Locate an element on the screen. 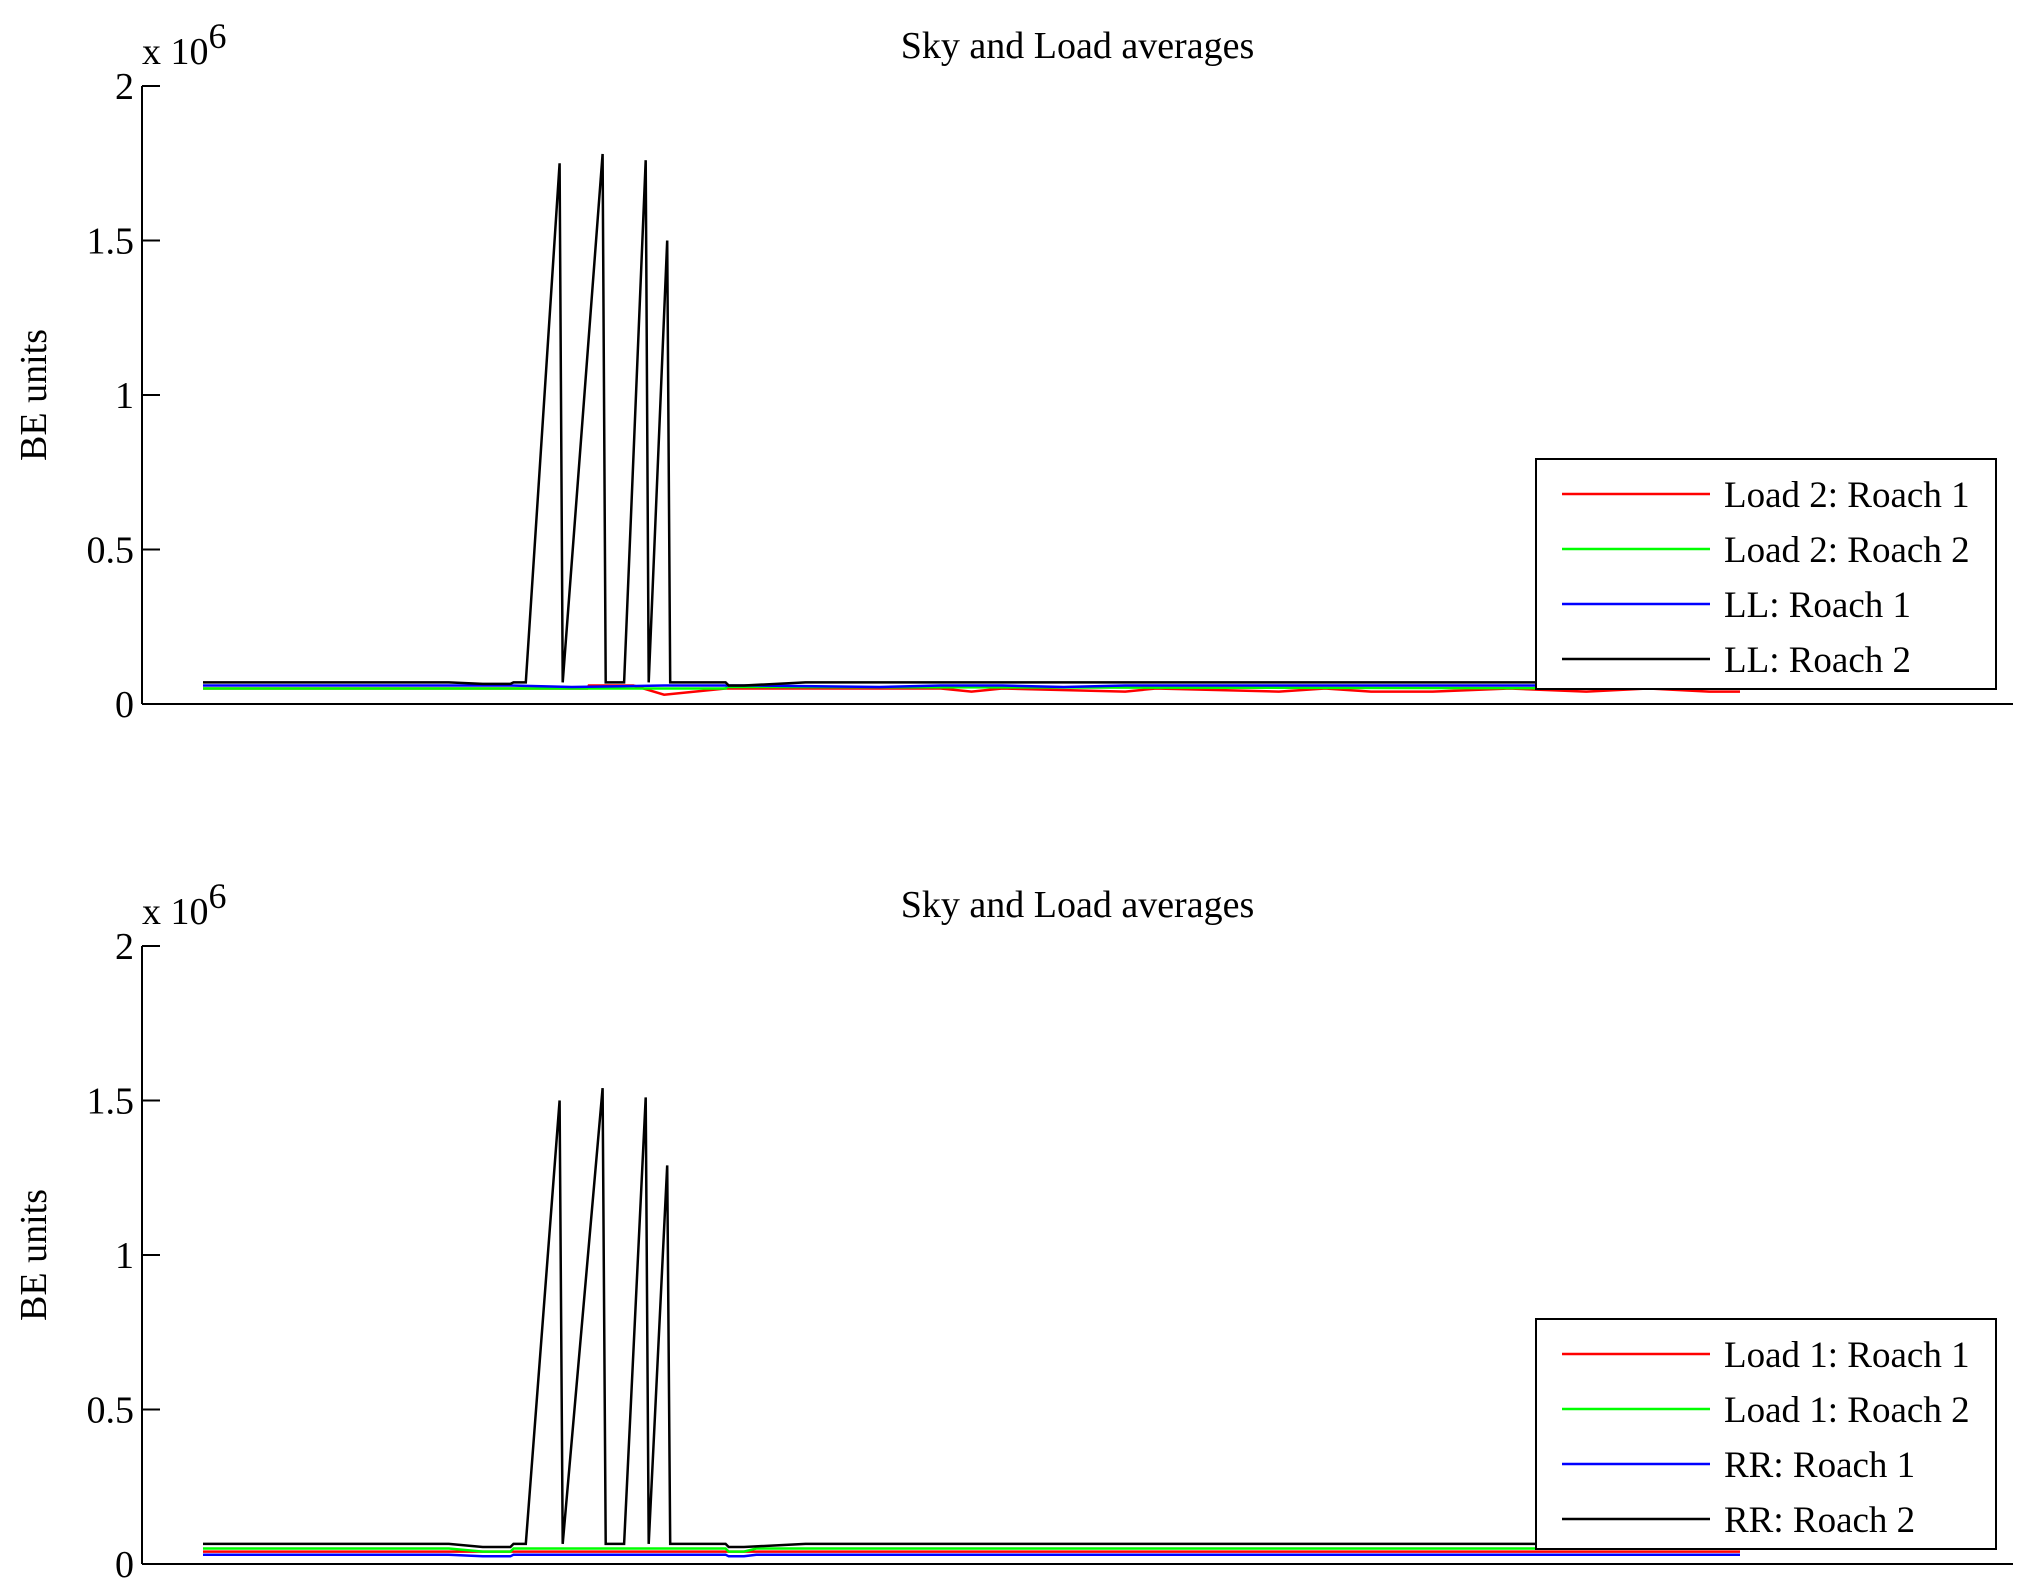  legend-label: LL: Roach 1 is located at coordinates (1817, 605).